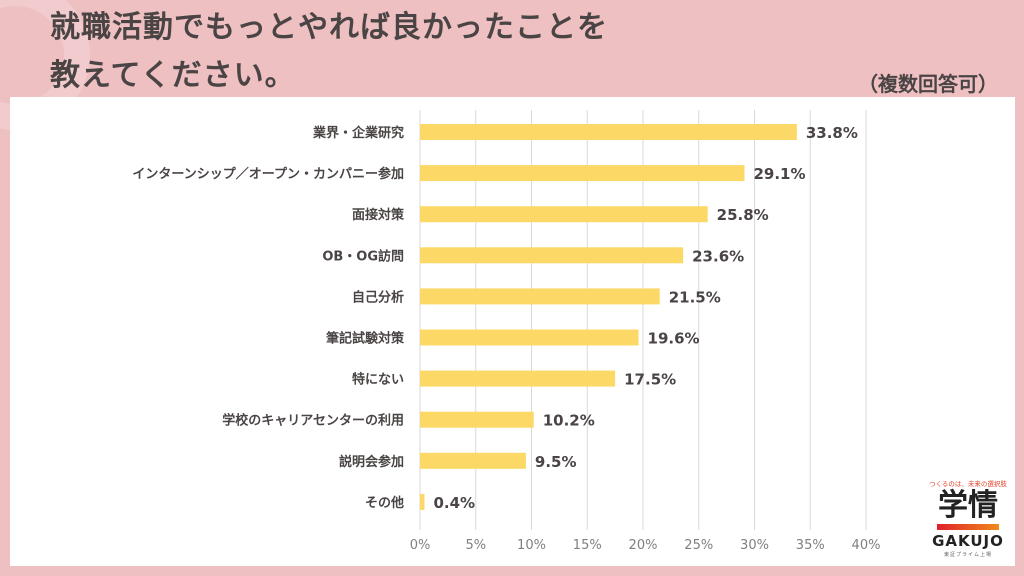 This screenshot has width=1024, height=576. I want to click on category-label: 自己分析, so click(378, 297).